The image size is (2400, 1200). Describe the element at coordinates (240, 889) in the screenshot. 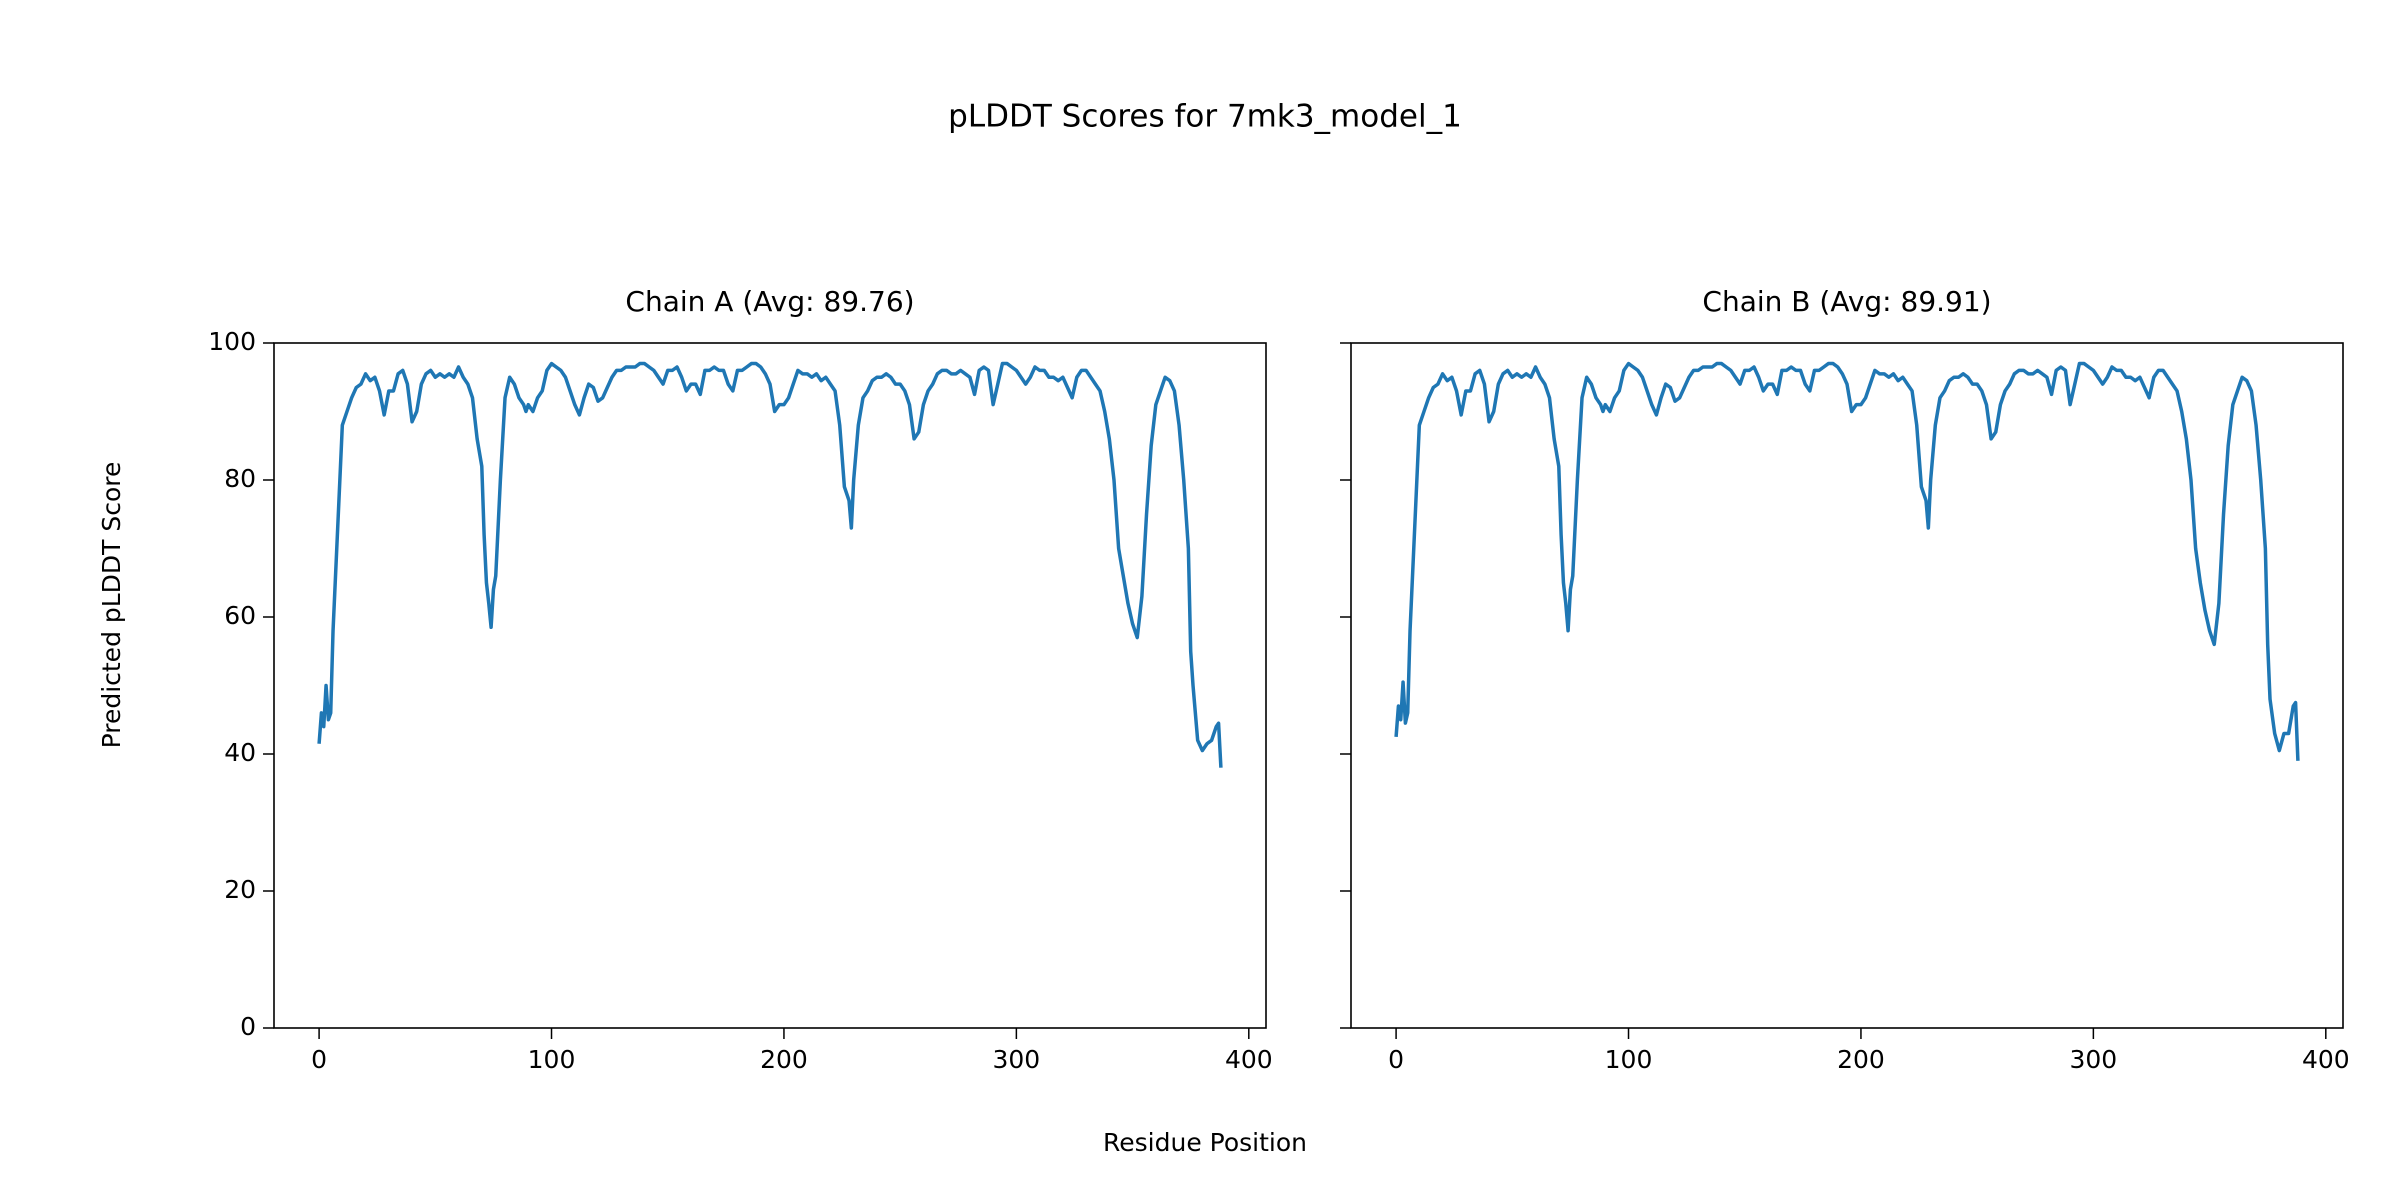

I see `y-tick-label: 20` at that location.